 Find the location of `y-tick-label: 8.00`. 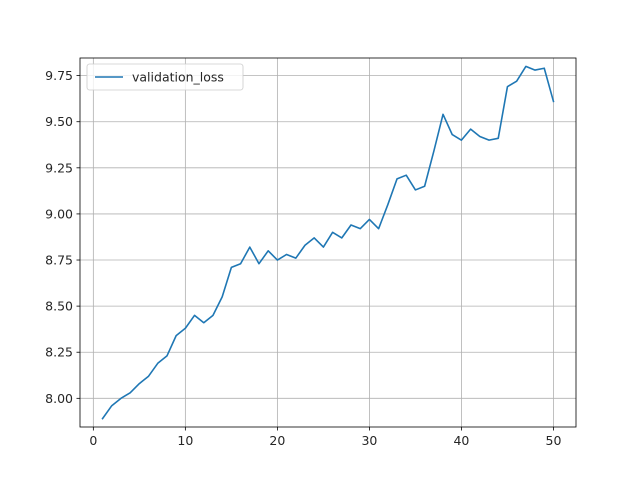

y-tick-label: 8.00 is located at coordinates (59, 398).